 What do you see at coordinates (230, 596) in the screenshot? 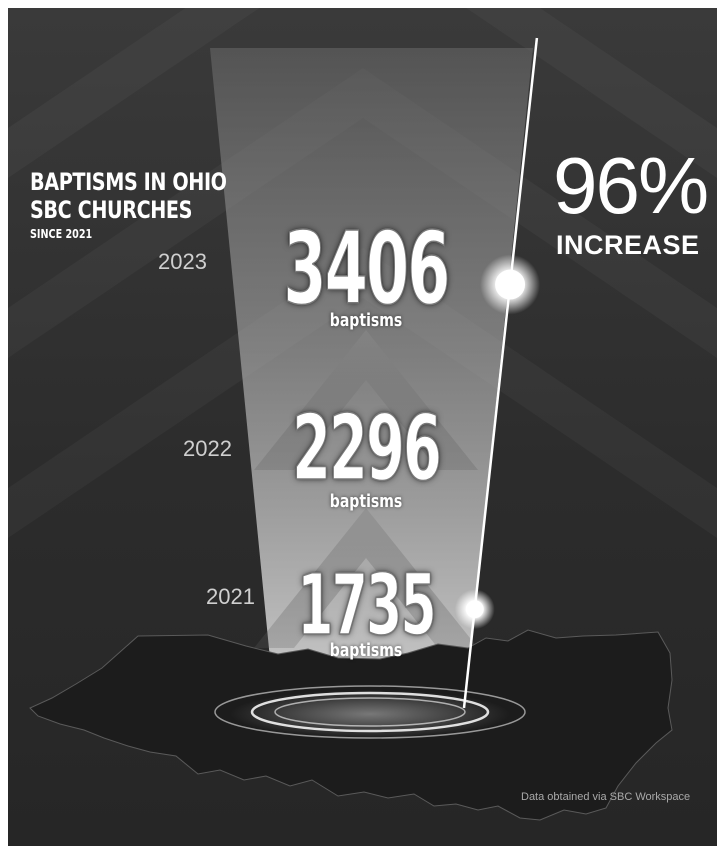
I see `year-label: 2021` at bounding box center [230, 596].